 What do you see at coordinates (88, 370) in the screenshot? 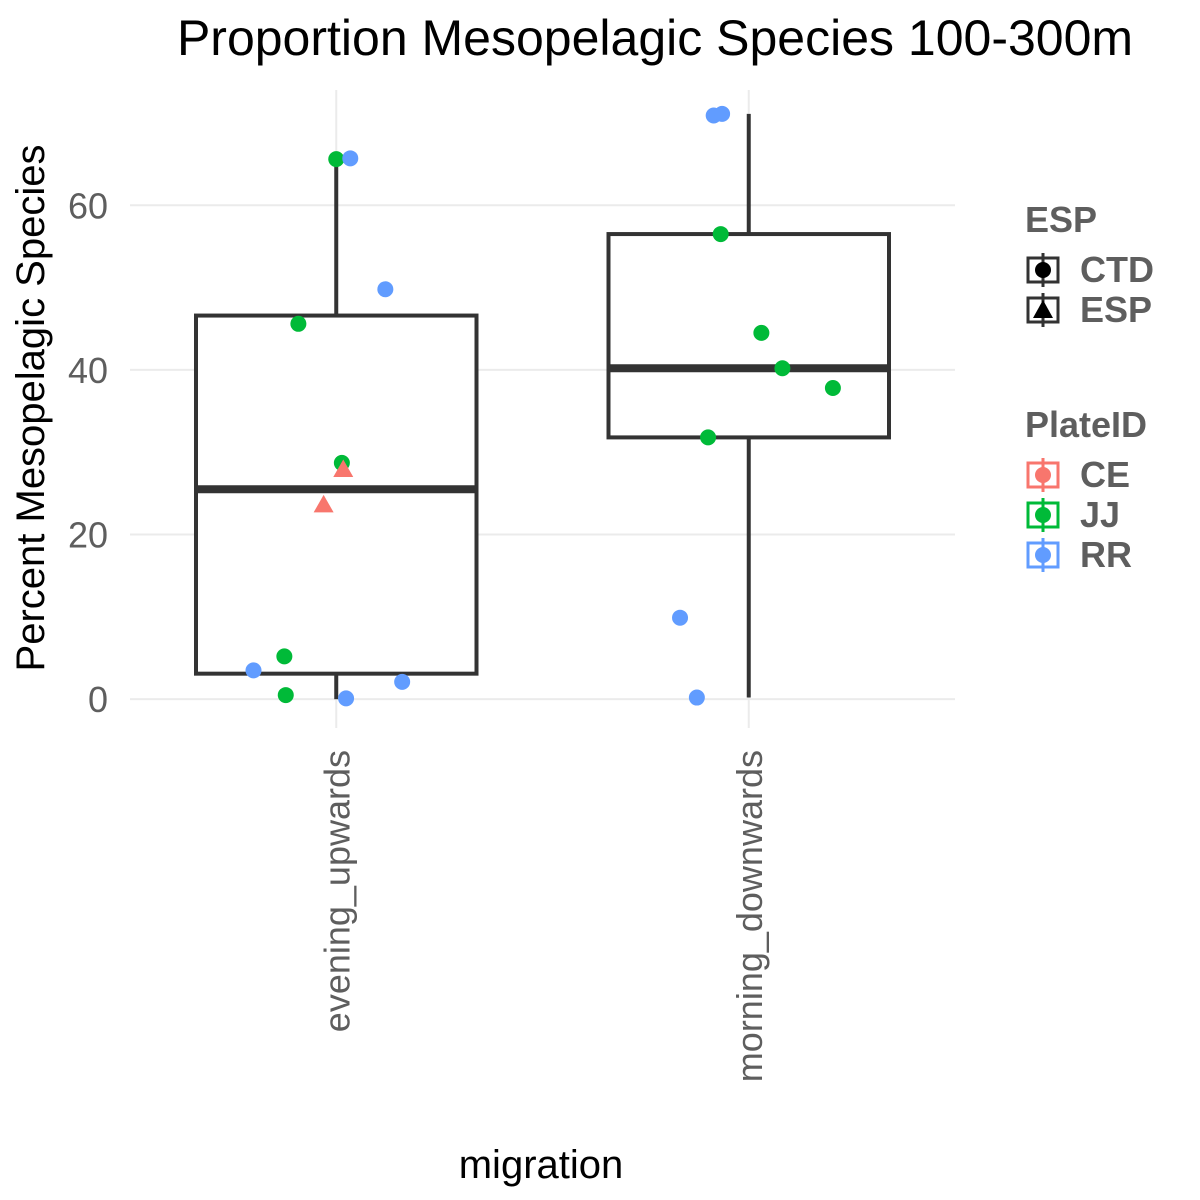
I see `y-tick-label: 40` at bounding box center [88, 370].